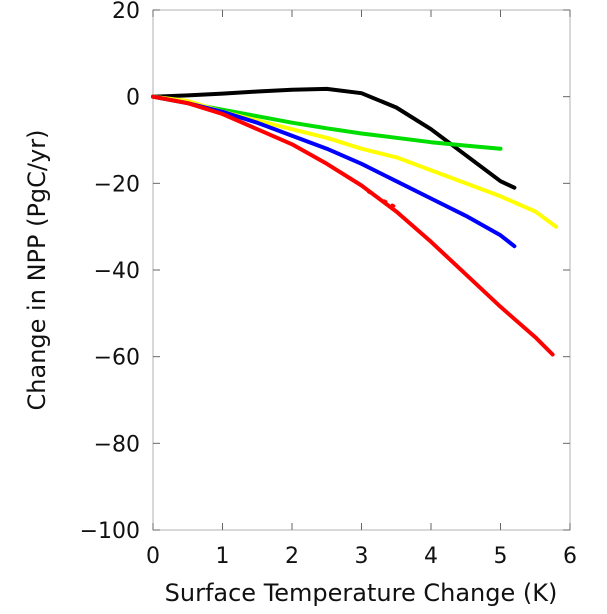  I want to click on x-tick-label: 5, so click(501, 556).